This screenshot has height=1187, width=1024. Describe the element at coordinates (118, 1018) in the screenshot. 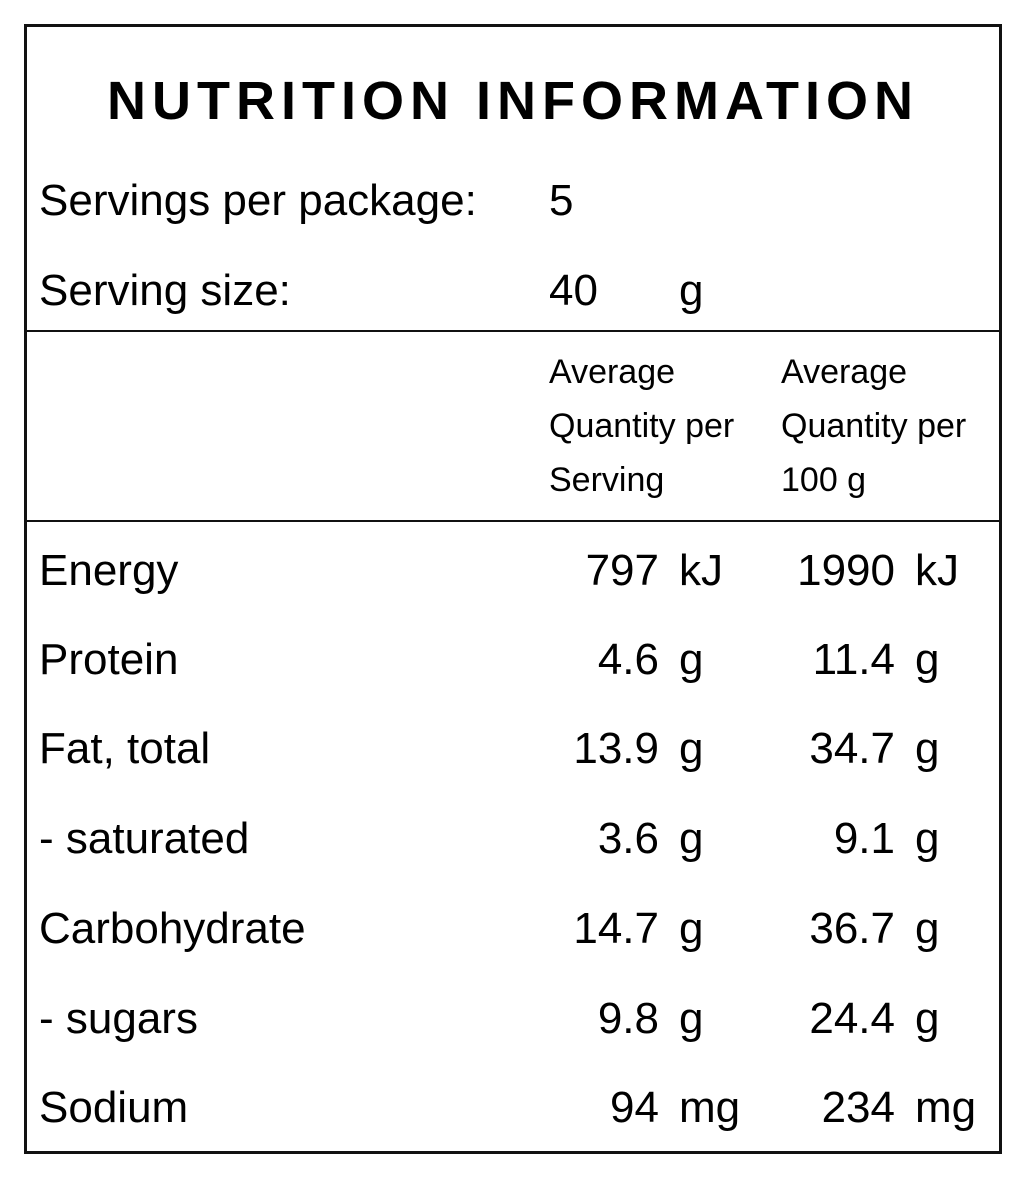

I see `nutrient-name: - sugars` at that location.